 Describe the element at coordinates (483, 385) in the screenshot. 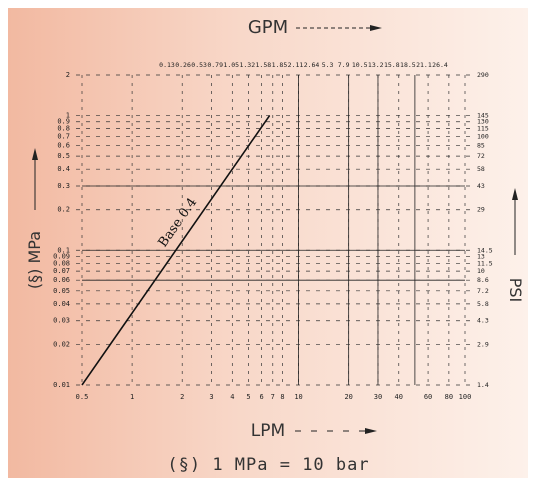

I see `y2-tick-label: 1.4` at that location.